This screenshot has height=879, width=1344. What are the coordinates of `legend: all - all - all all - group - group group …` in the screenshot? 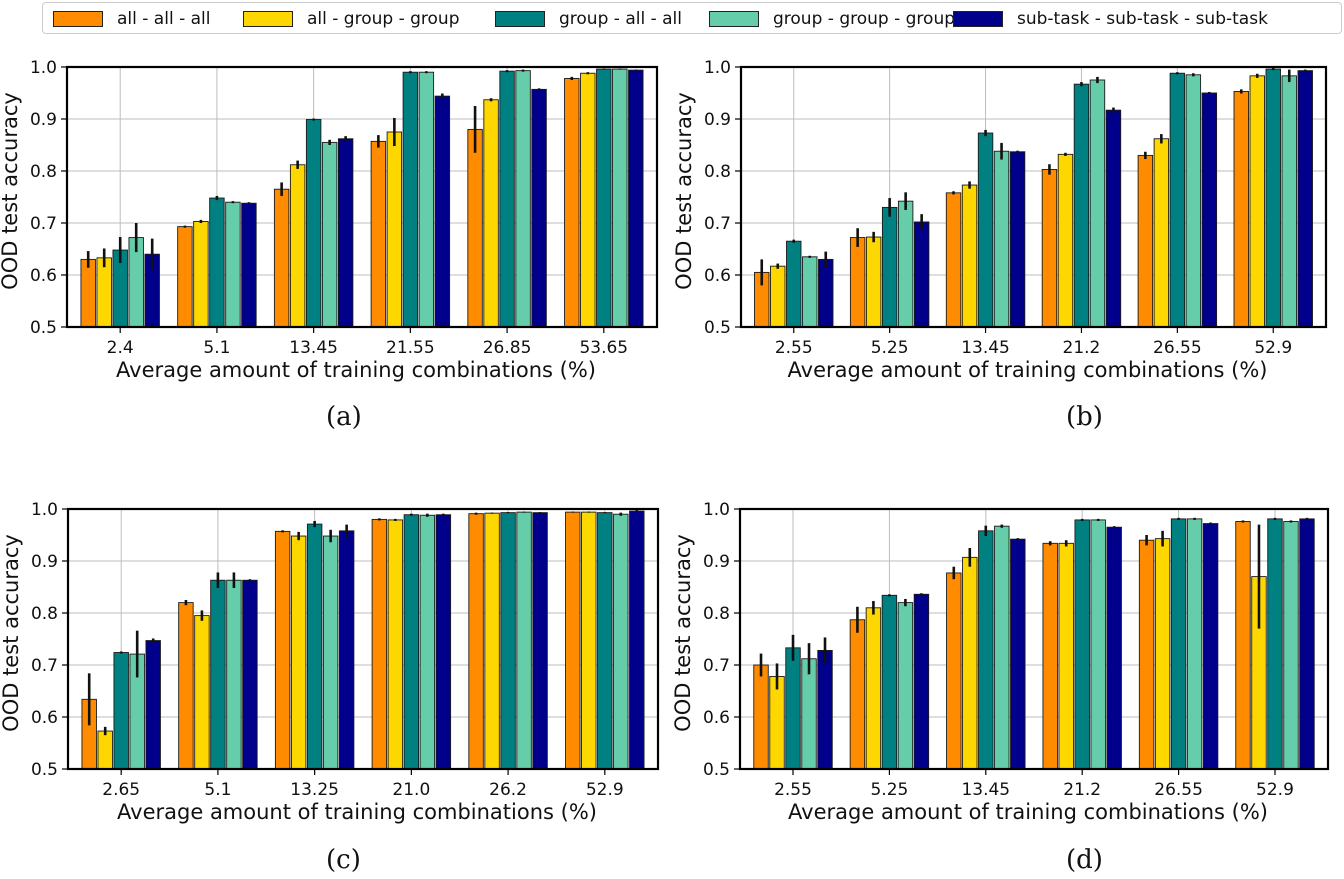 It's located at (692, 18).